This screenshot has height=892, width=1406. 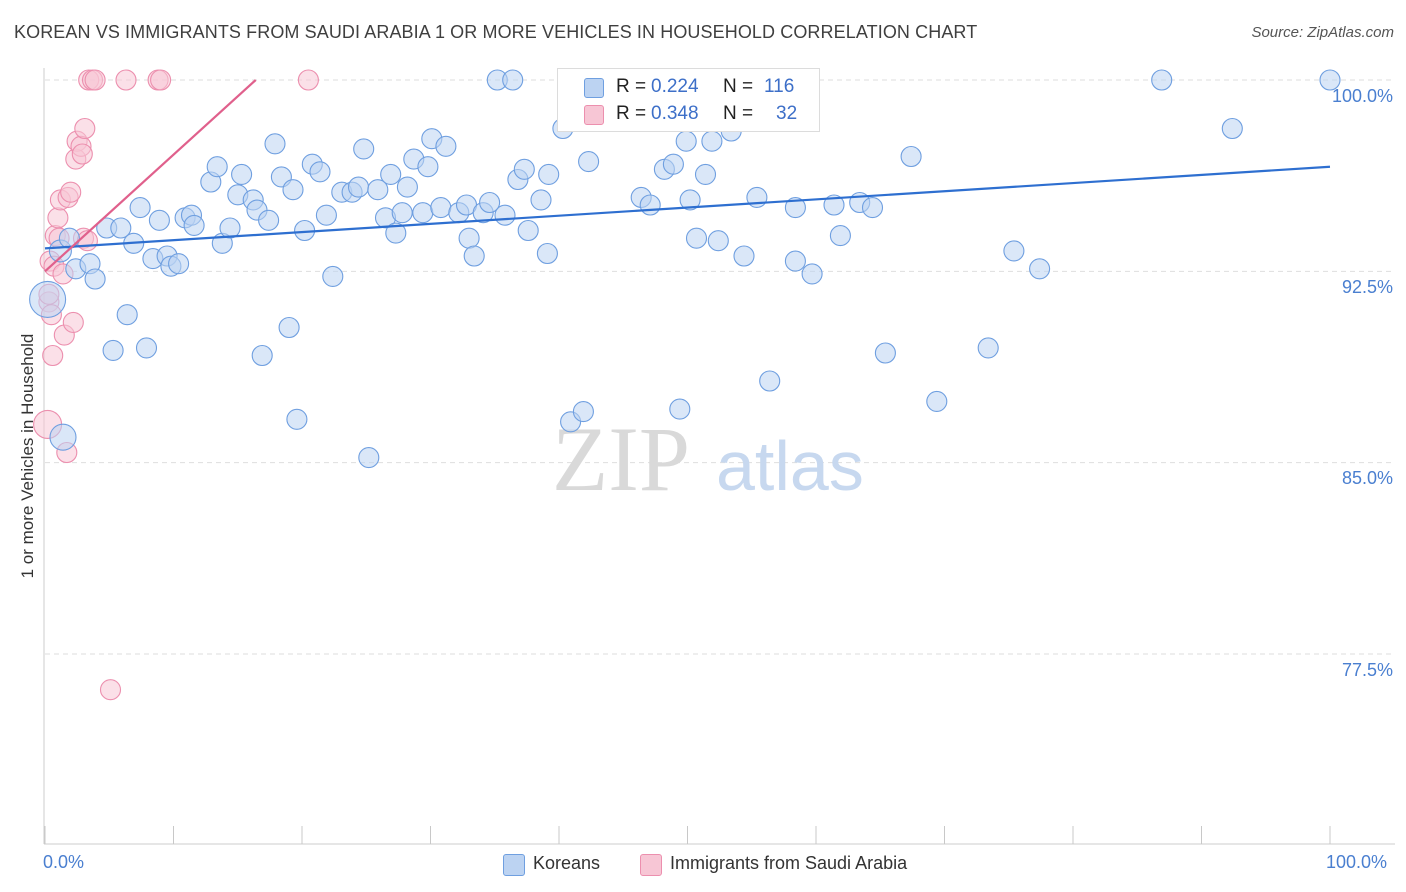 What do you see at coordinates (787, 113) in the screenshot?
I see `n-value: 32` at bounding box center [787, 113].